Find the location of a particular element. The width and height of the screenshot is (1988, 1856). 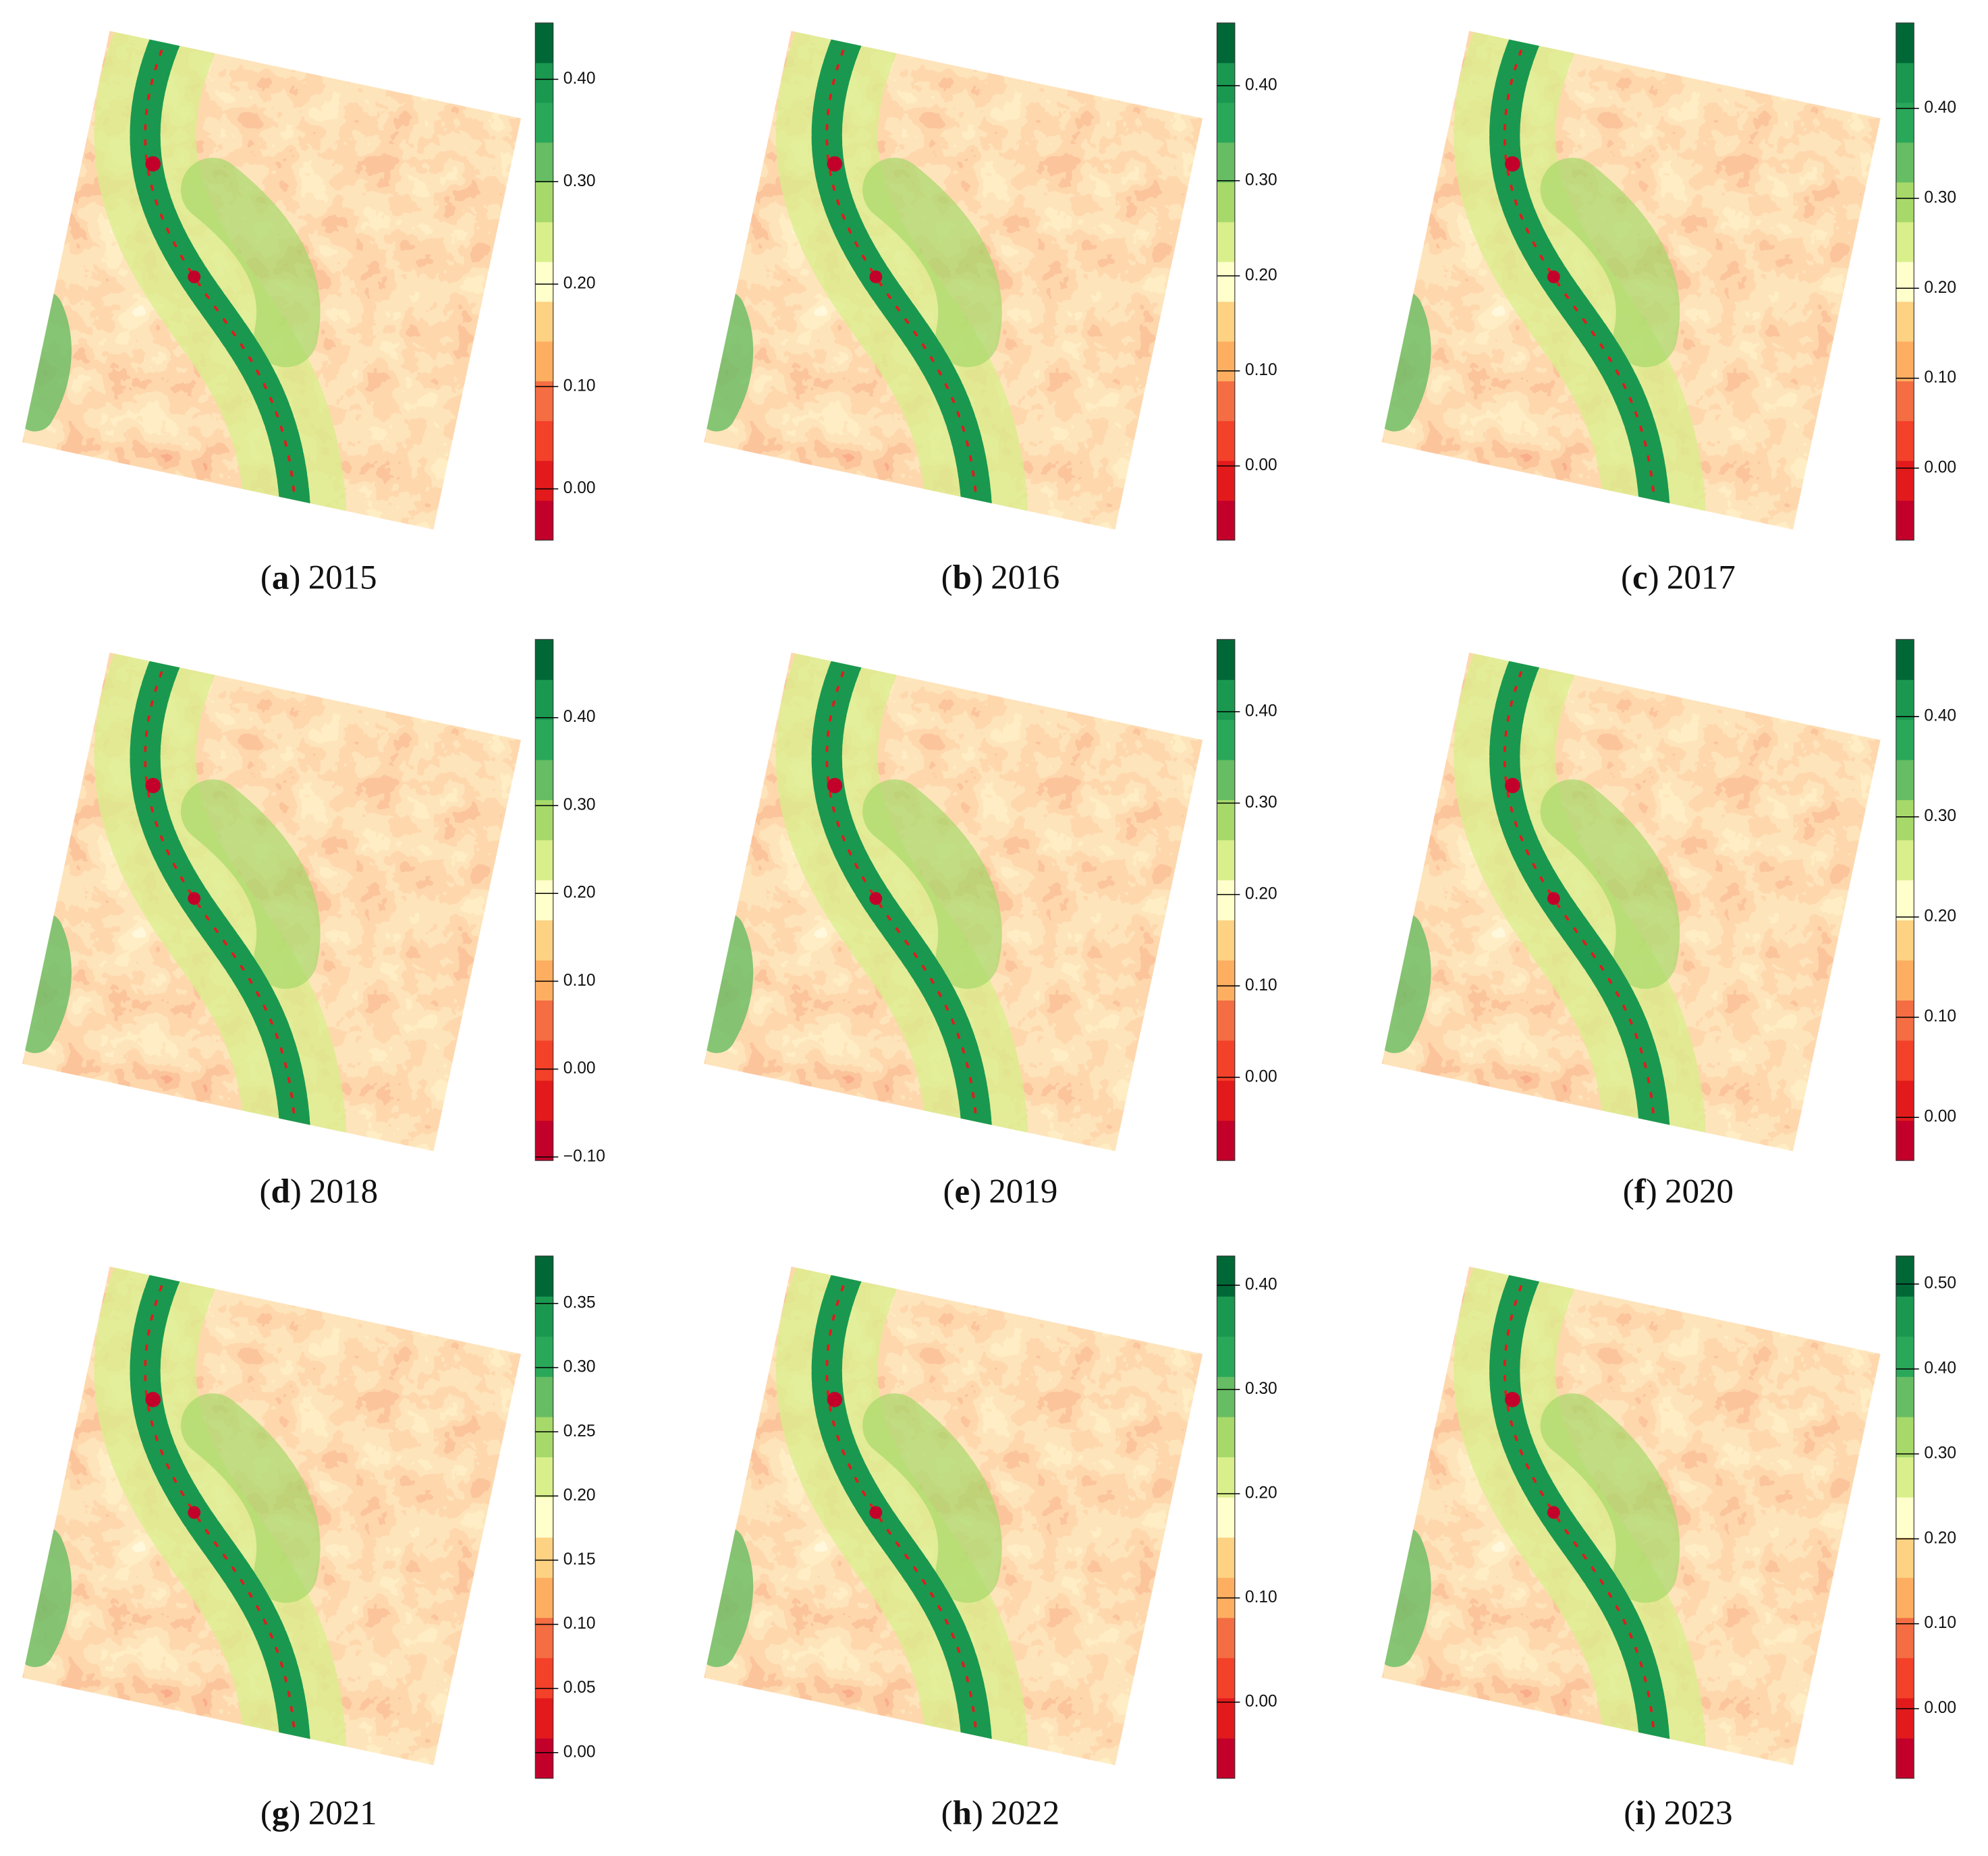

caption: (g) 2021 is located at coordinates (318, 1813).